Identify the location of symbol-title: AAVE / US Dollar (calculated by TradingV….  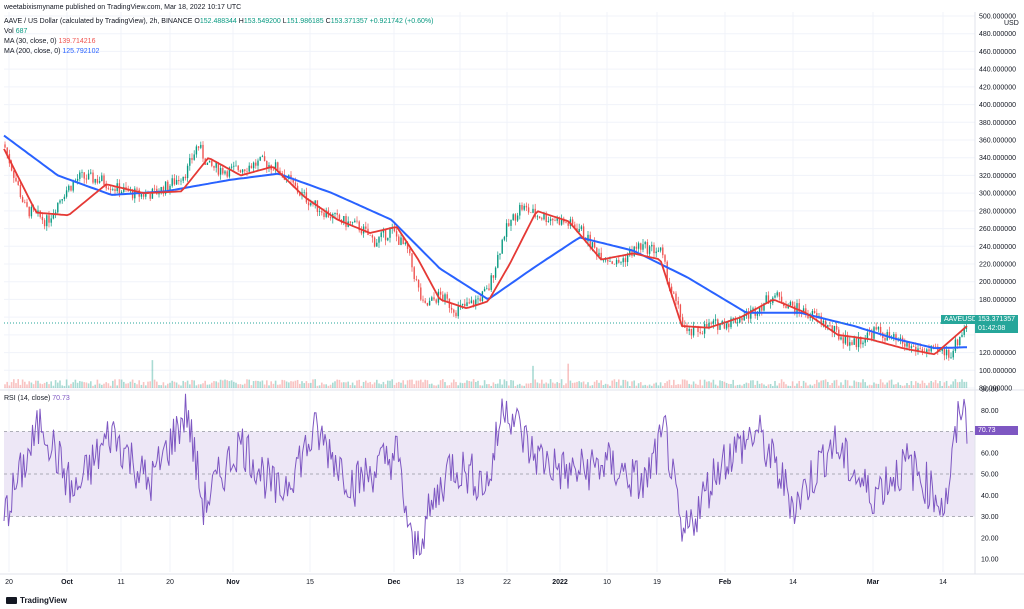
(98, 21).